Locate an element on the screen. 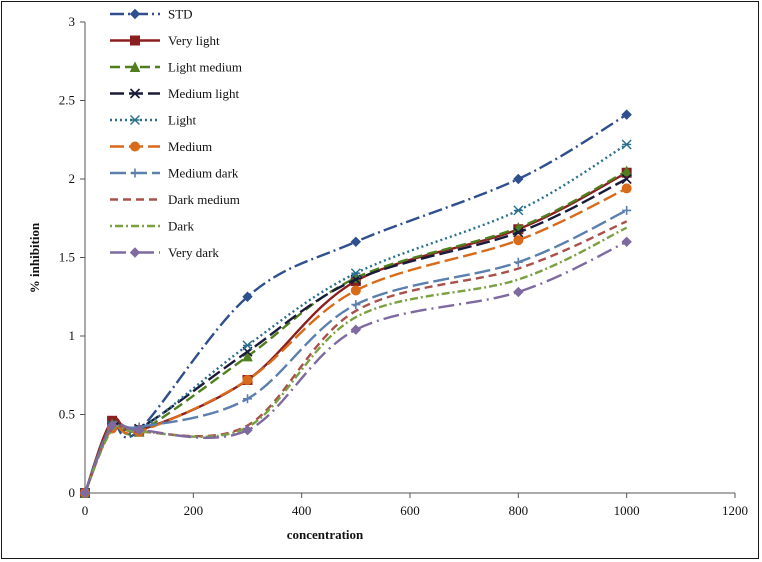 The height and width of the screenshot is (562, 762). legend-entry-dark-medium: Dark medium is located at coordinates (175, 199).